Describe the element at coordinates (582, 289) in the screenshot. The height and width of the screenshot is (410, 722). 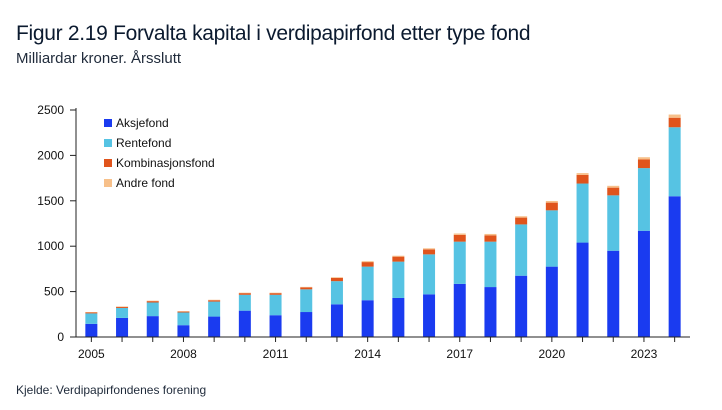
I see `bar-segment-aksjefond-2021` at that location.